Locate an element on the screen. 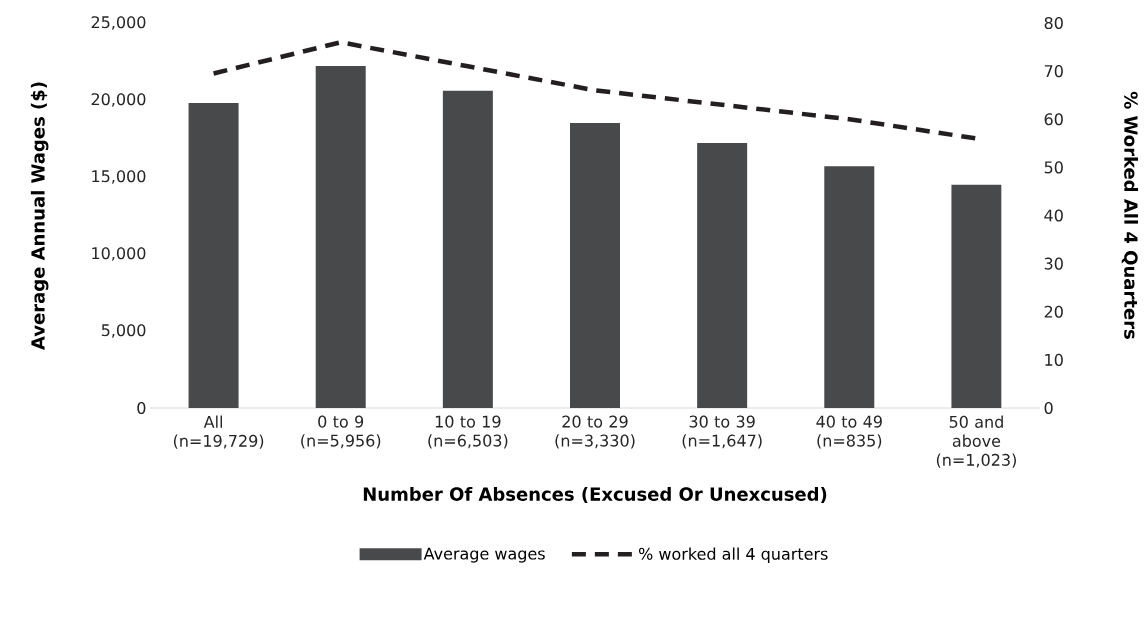  y2-tick-label: 60 is located at coordinates (1053, 119).